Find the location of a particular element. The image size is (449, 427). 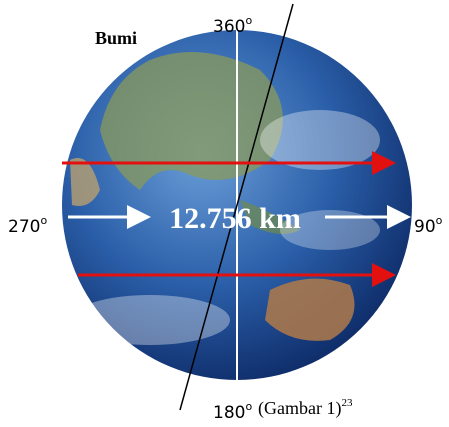

degree-label: 360o is located at coordinates (232, 25).